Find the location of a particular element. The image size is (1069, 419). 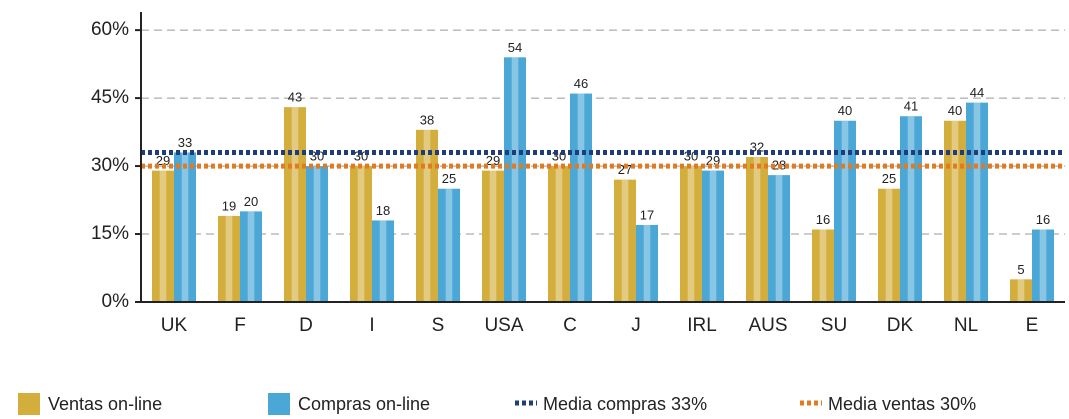

data-label: 38 is located at coordinates (427, 119).